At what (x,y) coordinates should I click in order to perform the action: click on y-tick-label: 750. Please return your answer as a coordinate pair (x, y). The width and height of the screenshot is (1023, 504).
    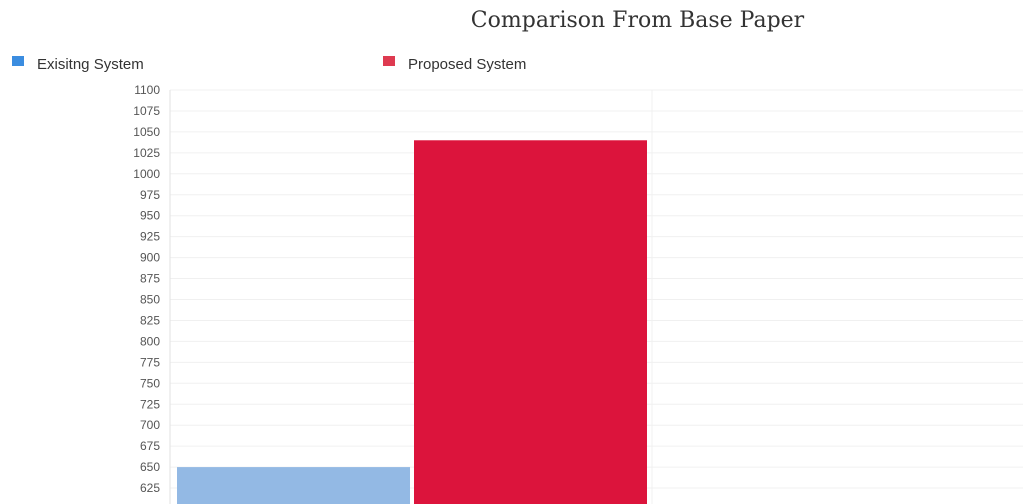
    Looking at the image, I should click on (150, 383).